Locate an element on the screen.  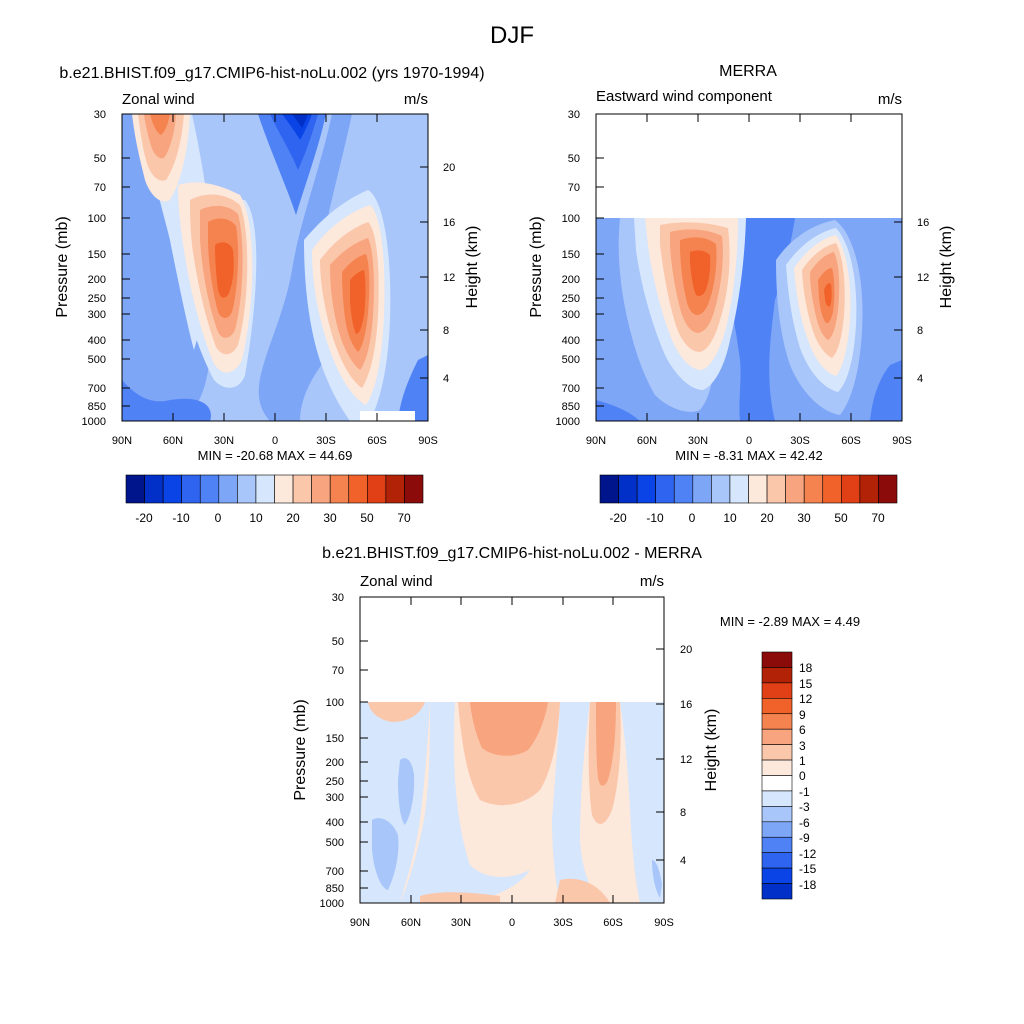
colorbar-label: 3 is located at coordinates (802, 746).